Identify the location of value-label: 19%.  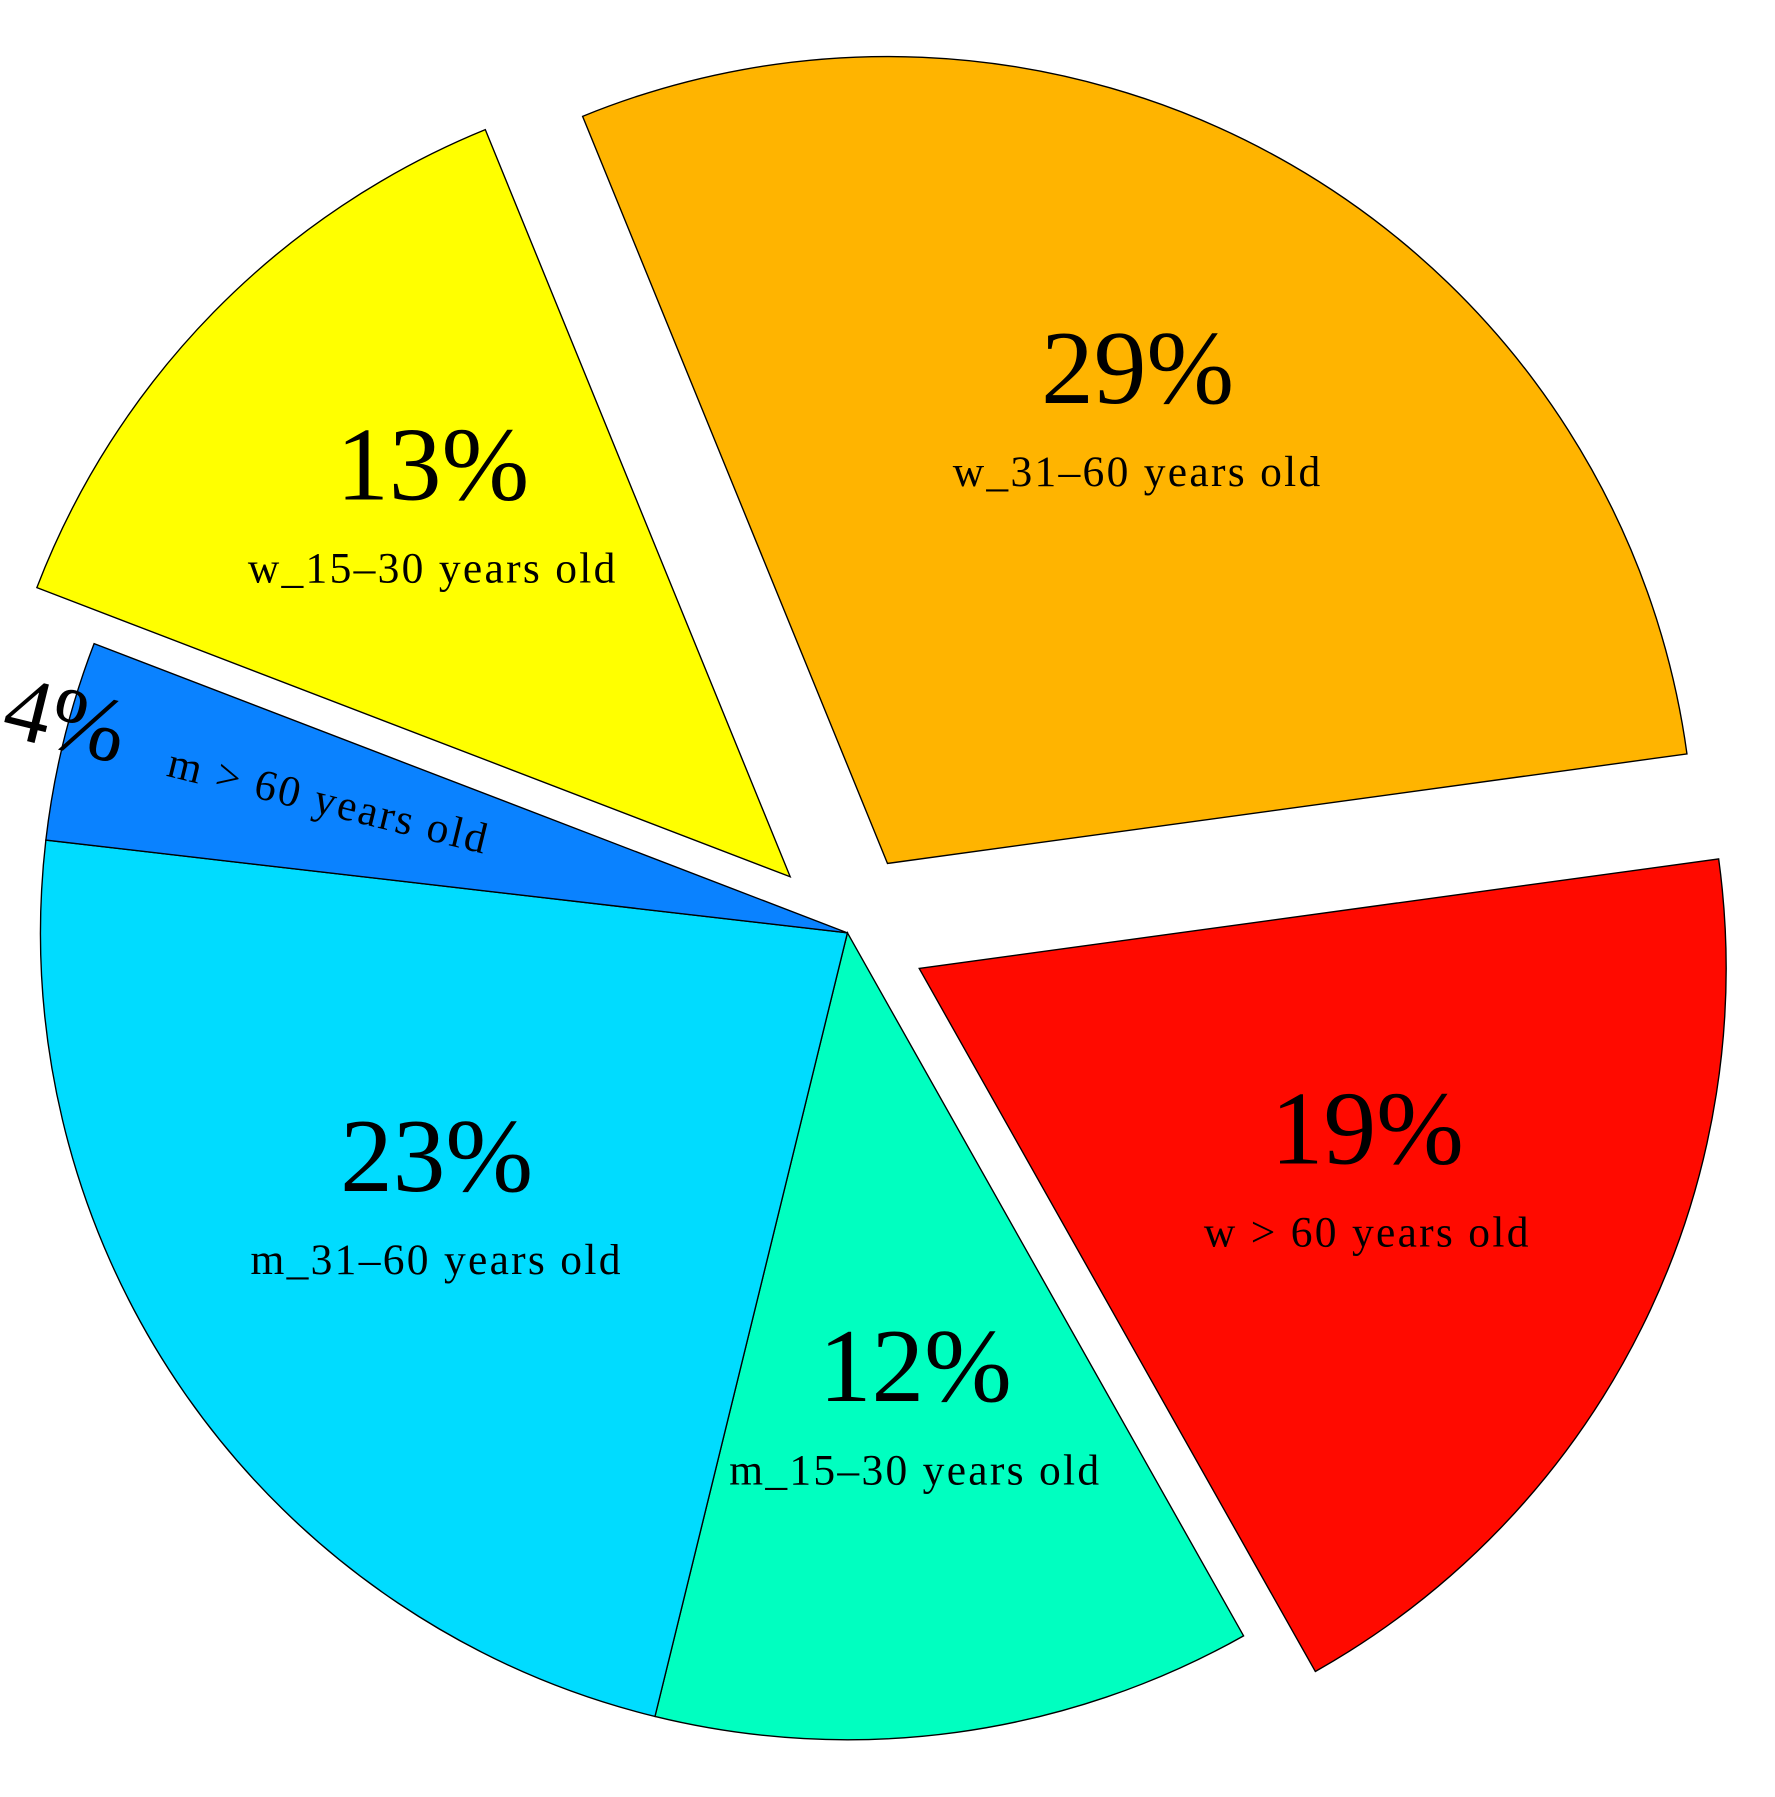
(1367, 1128).